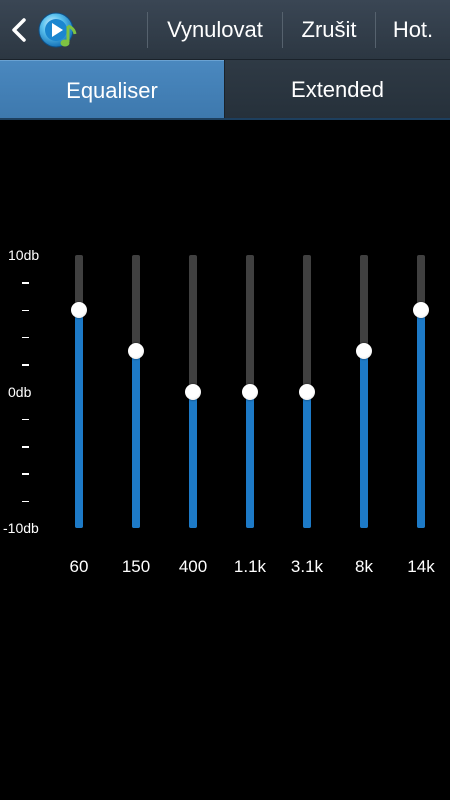 This screenshot has height=800, width=450. Describe the element at coordinates (307, 355) in the screenshot. I see `eq-slider-3.1k` at that location.